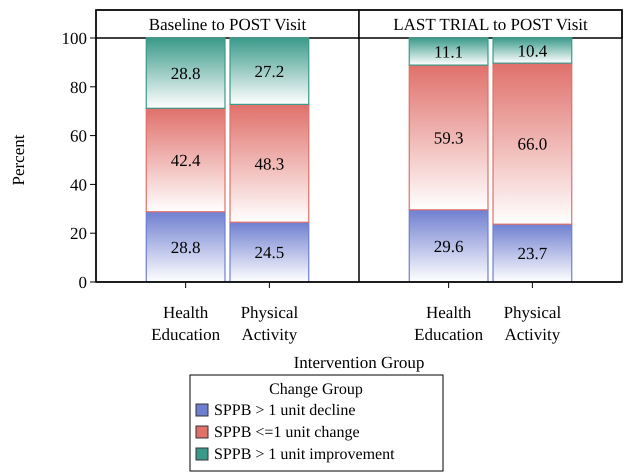  I want to click on data-label: 66.0, so click(533, 144).